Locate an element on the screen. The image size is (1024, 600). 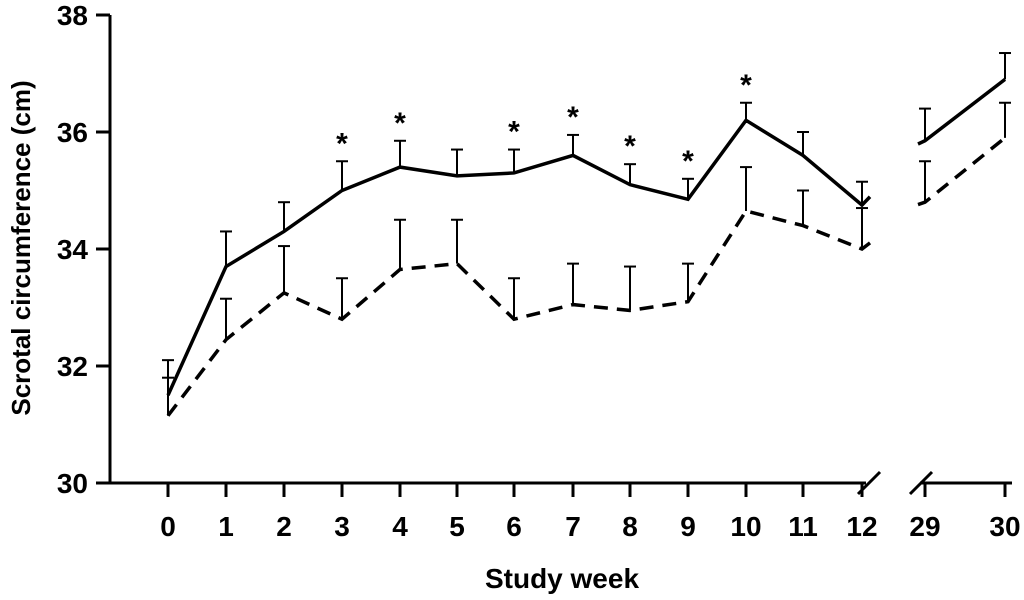
x-tick-label: 10 is located at coordinates (745, 526).